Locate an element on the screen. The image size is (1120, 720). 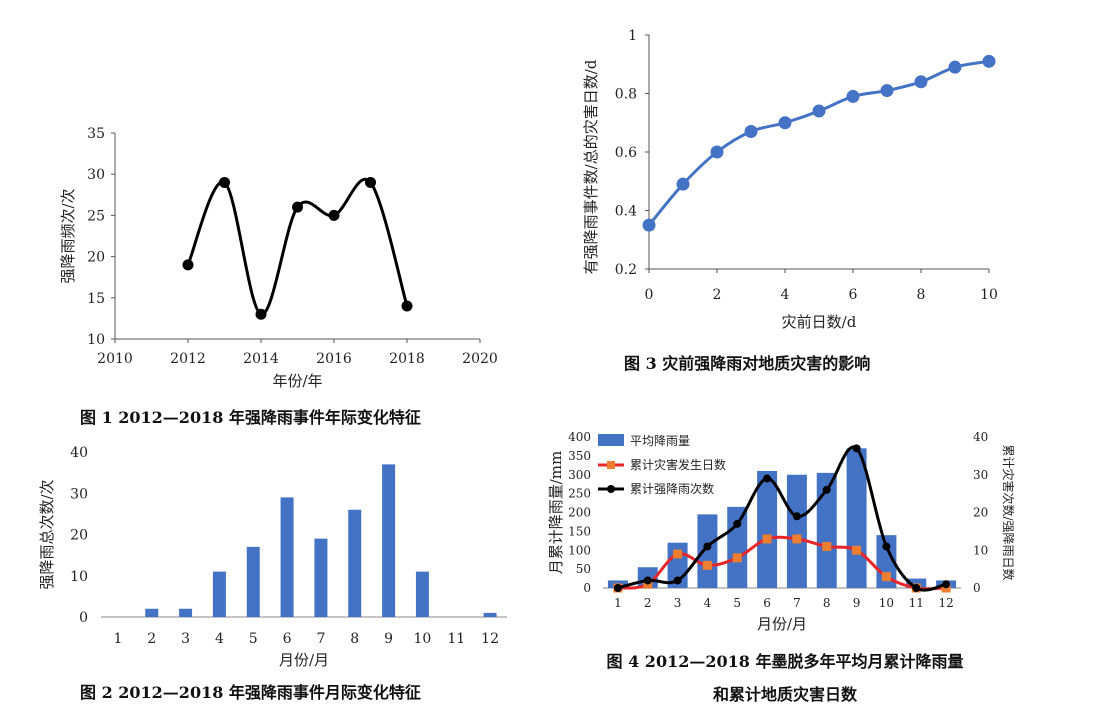
y-left-tick-label: 400 is located at coordinates (579, 437).